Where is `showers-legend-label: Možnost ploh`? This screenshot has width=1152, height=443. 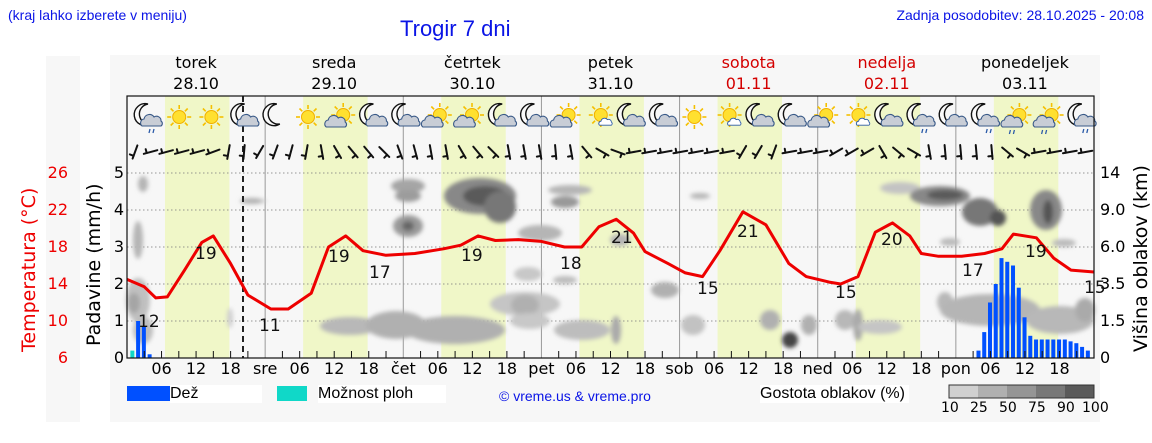
showers-legend-label: Možnost ploh is located at coordinates (382, 394).